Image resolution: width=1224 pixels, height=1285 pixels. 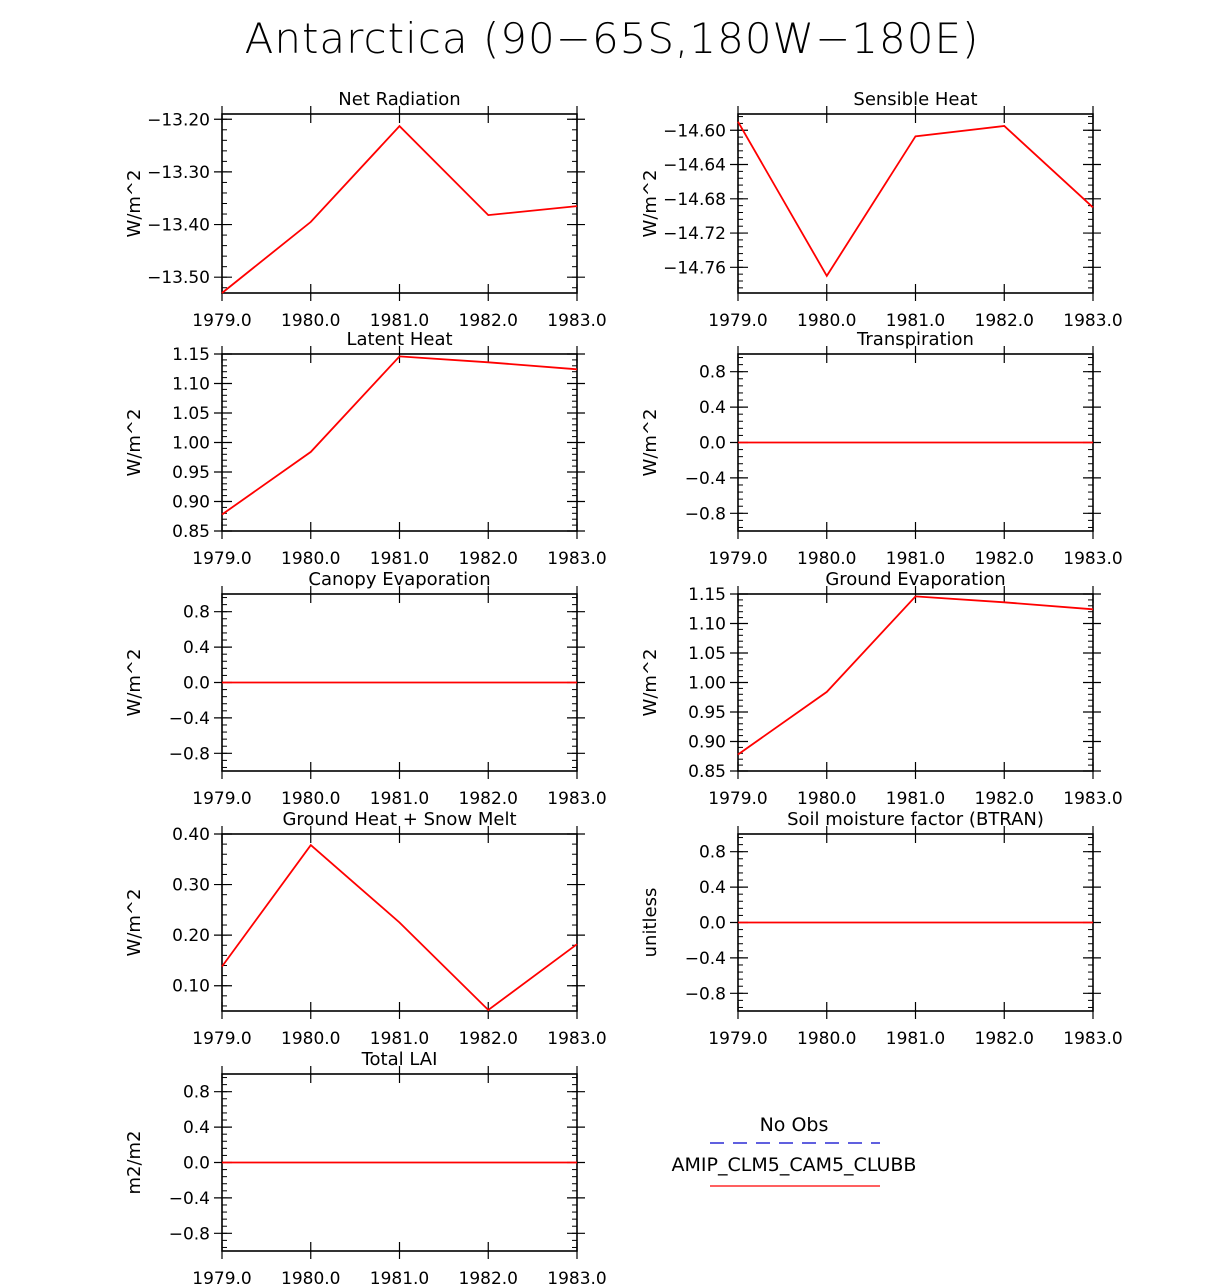 What do you see at coordinates (191, 444) in the screenshot?
I see `y-tick-label: 1.00` at bounding box center [191, 444].